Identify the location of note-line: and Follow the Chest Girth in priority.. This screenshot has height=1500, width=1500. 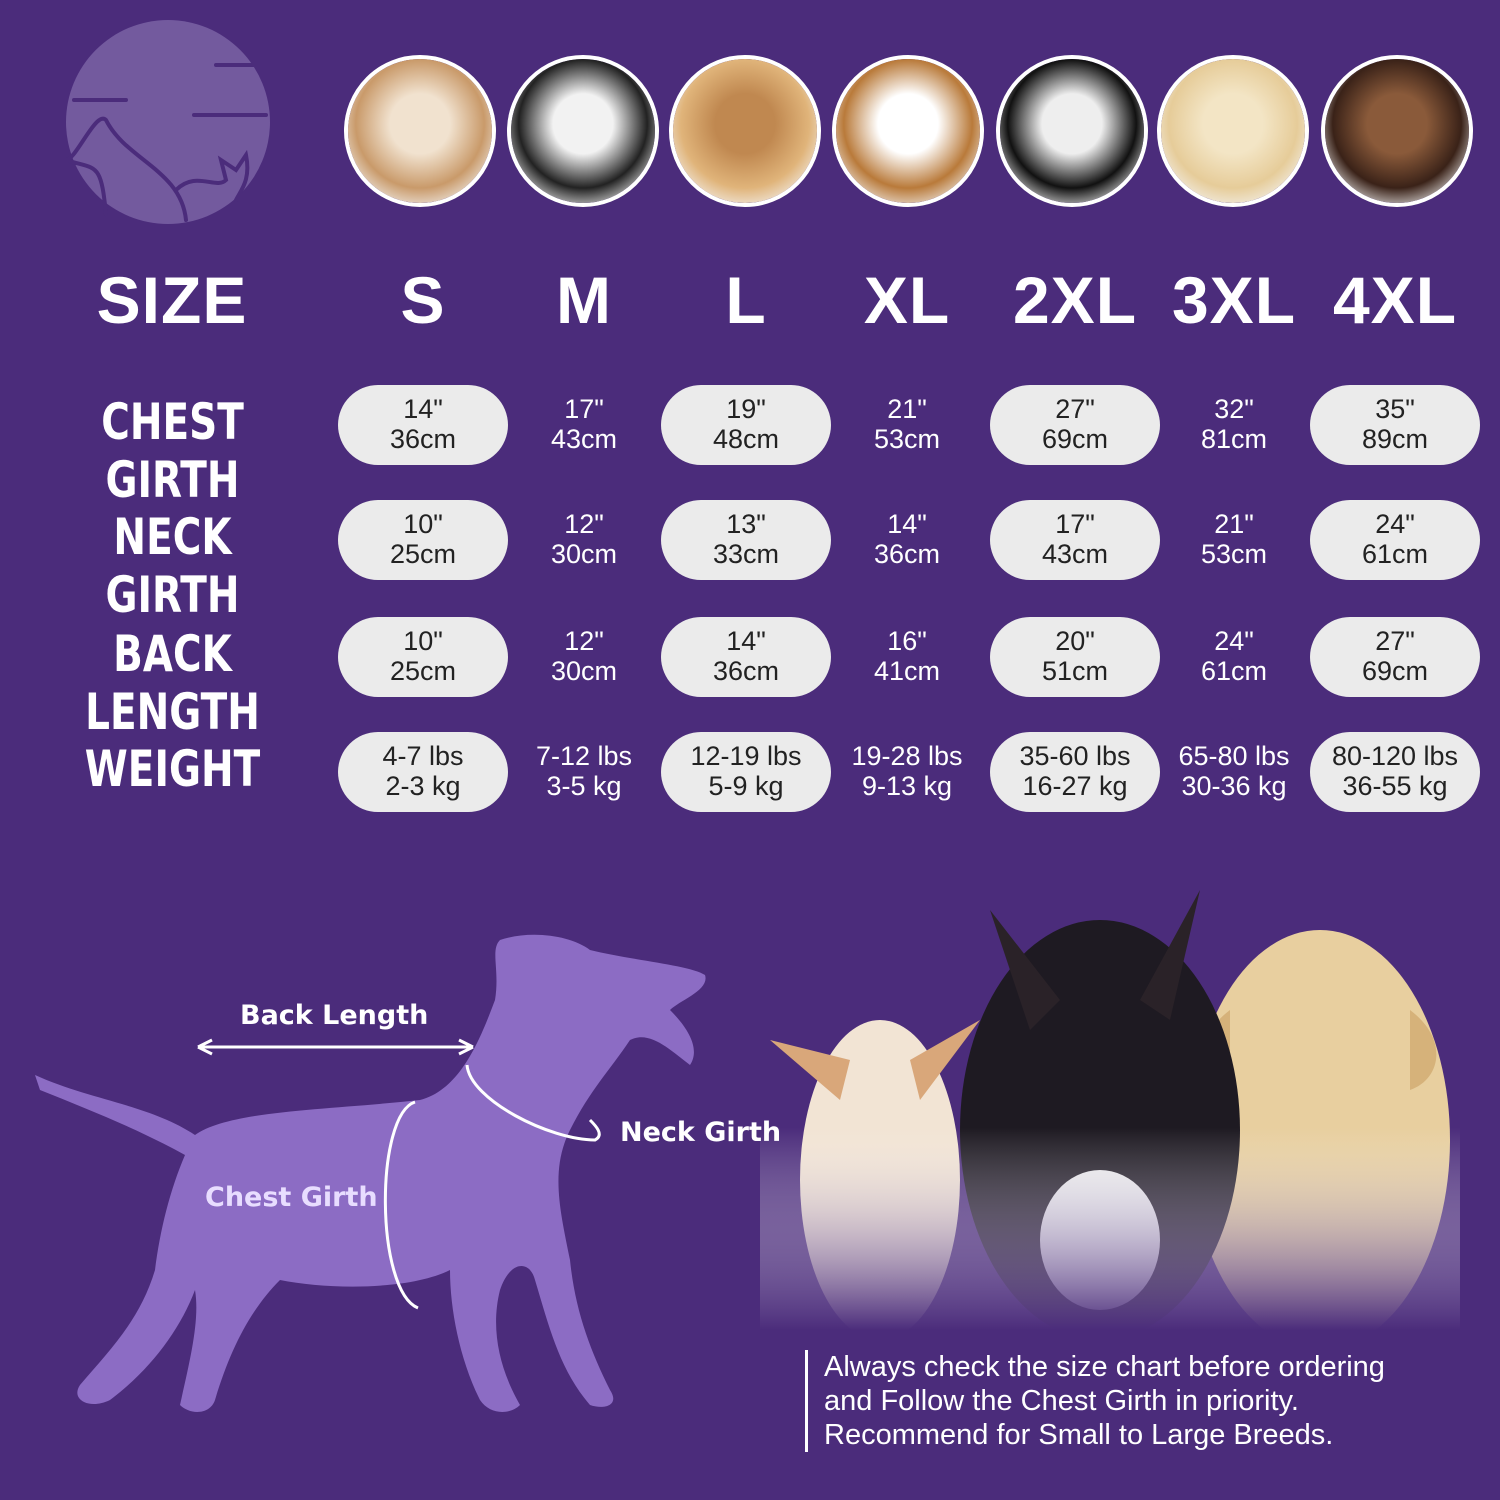
(1061, 1401).